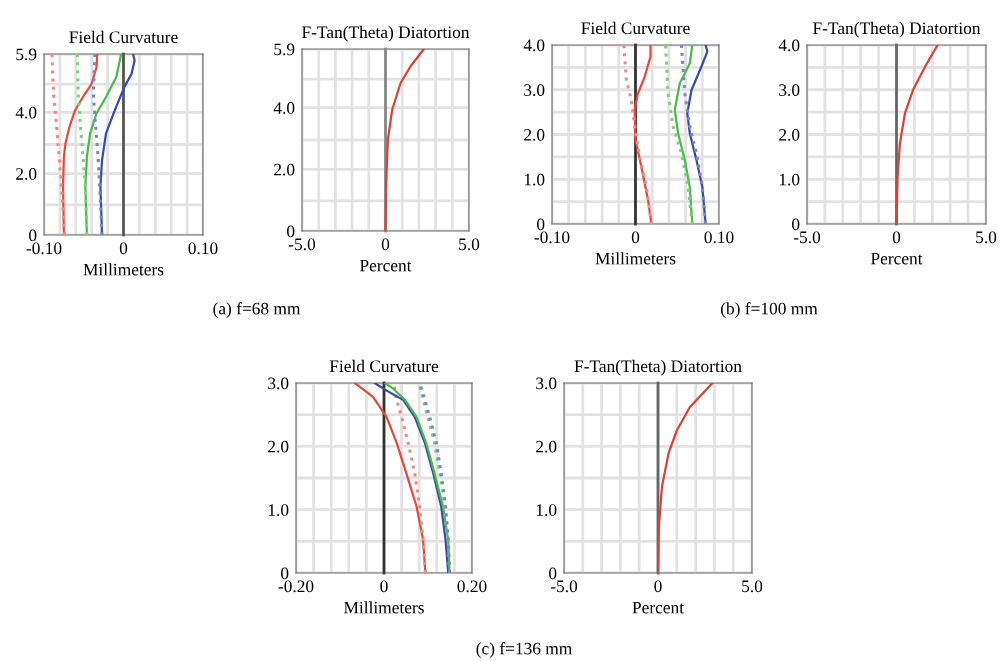 The height and width of the screenshot is (661, 1003). Describe the element at coordinates (472, 586) in the screenshot. I see `x-tick-label: 0.20` at that location.